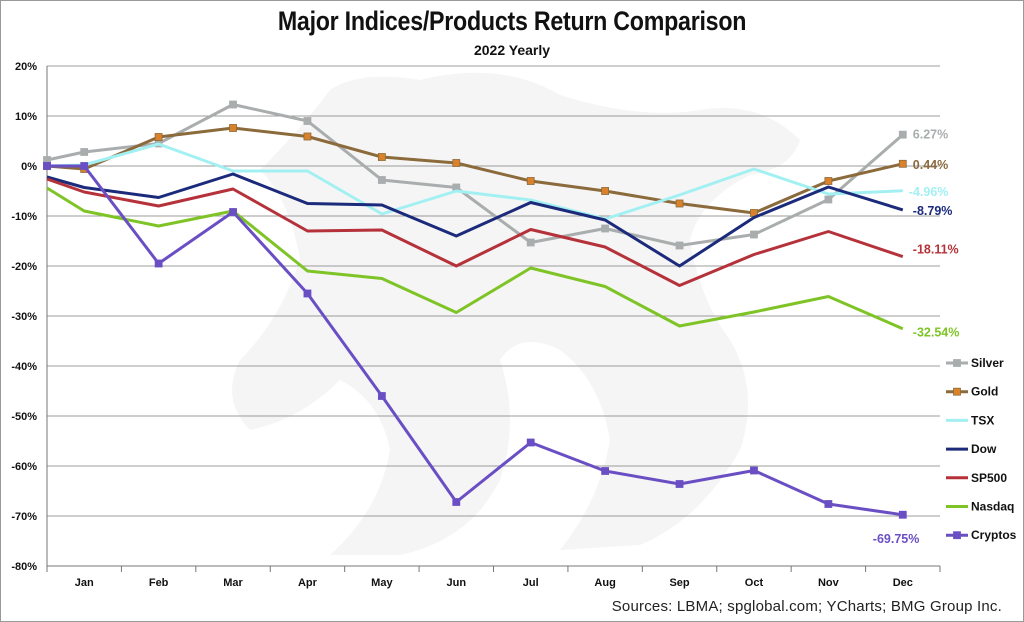 This screenshot has height=622, width=1024. Describe the element at coordinates (930, 135) in the screenshot. I see `end-label-silver: 6.27%` at that location.